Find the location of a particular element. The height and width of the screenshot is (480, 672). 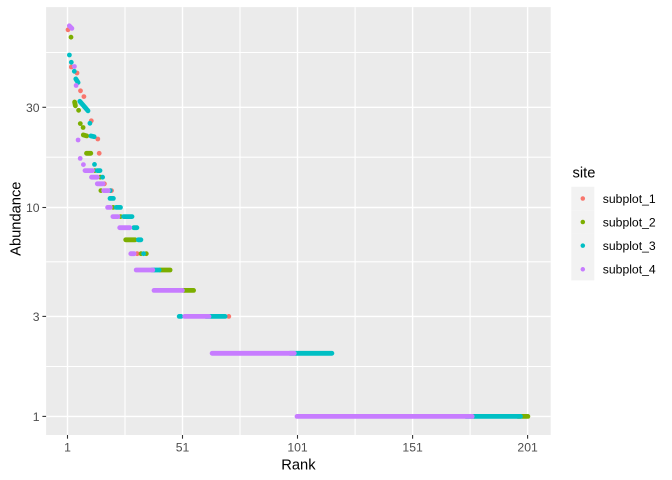

svg-text: 3 is located at coordinates (36, 317).